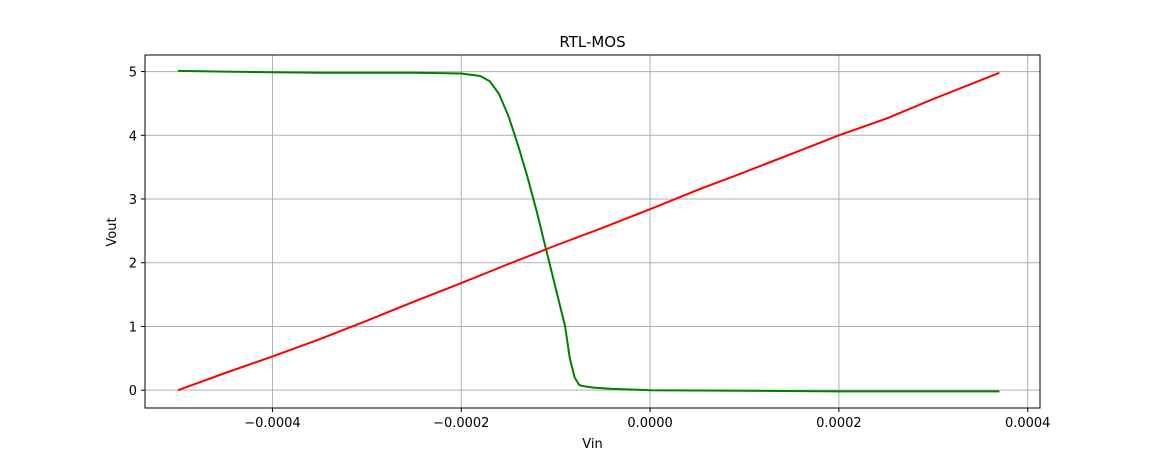 The image size is (1155, 458). Describe the element at coordinates (133, 136) in the screenshot. I see `y-tick-label: 4` at that location.